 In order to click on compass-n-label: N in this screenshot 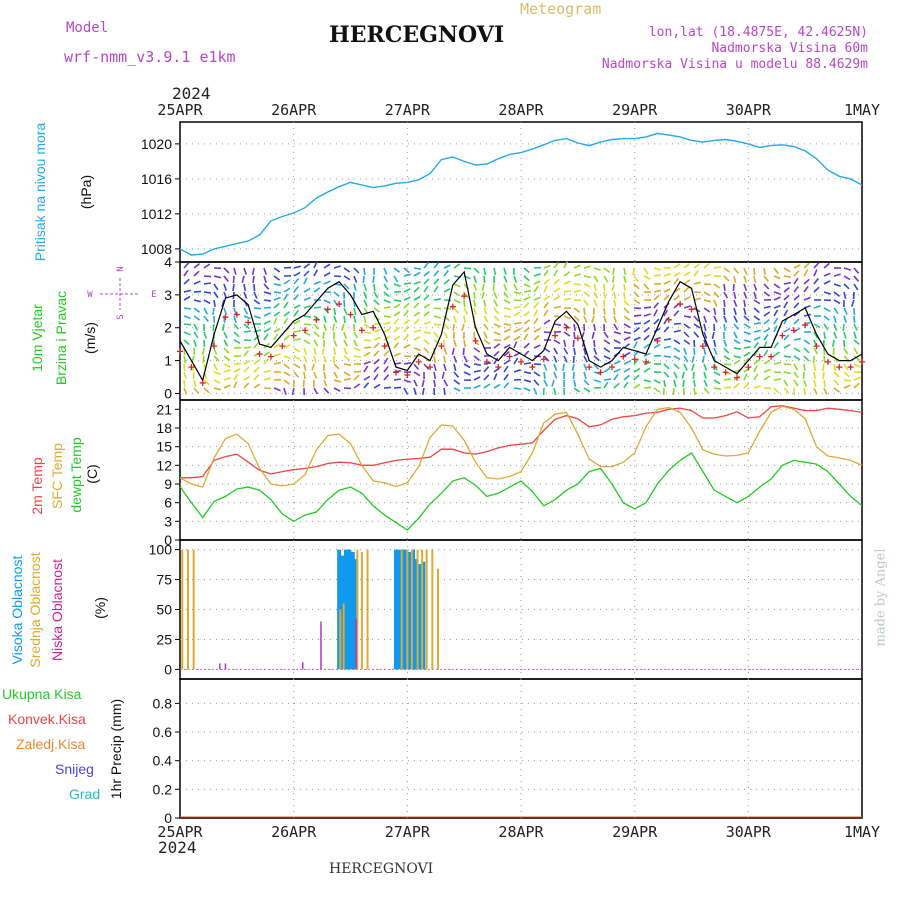, I will do `click(121, 268)`.